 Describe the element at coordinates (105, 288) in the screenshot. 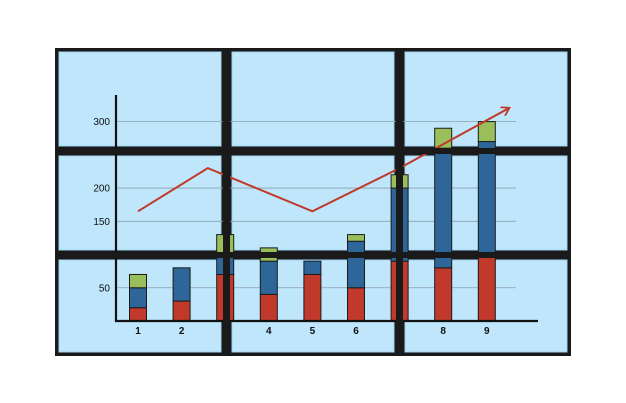

I see `y-tick-label: 50` at that location.